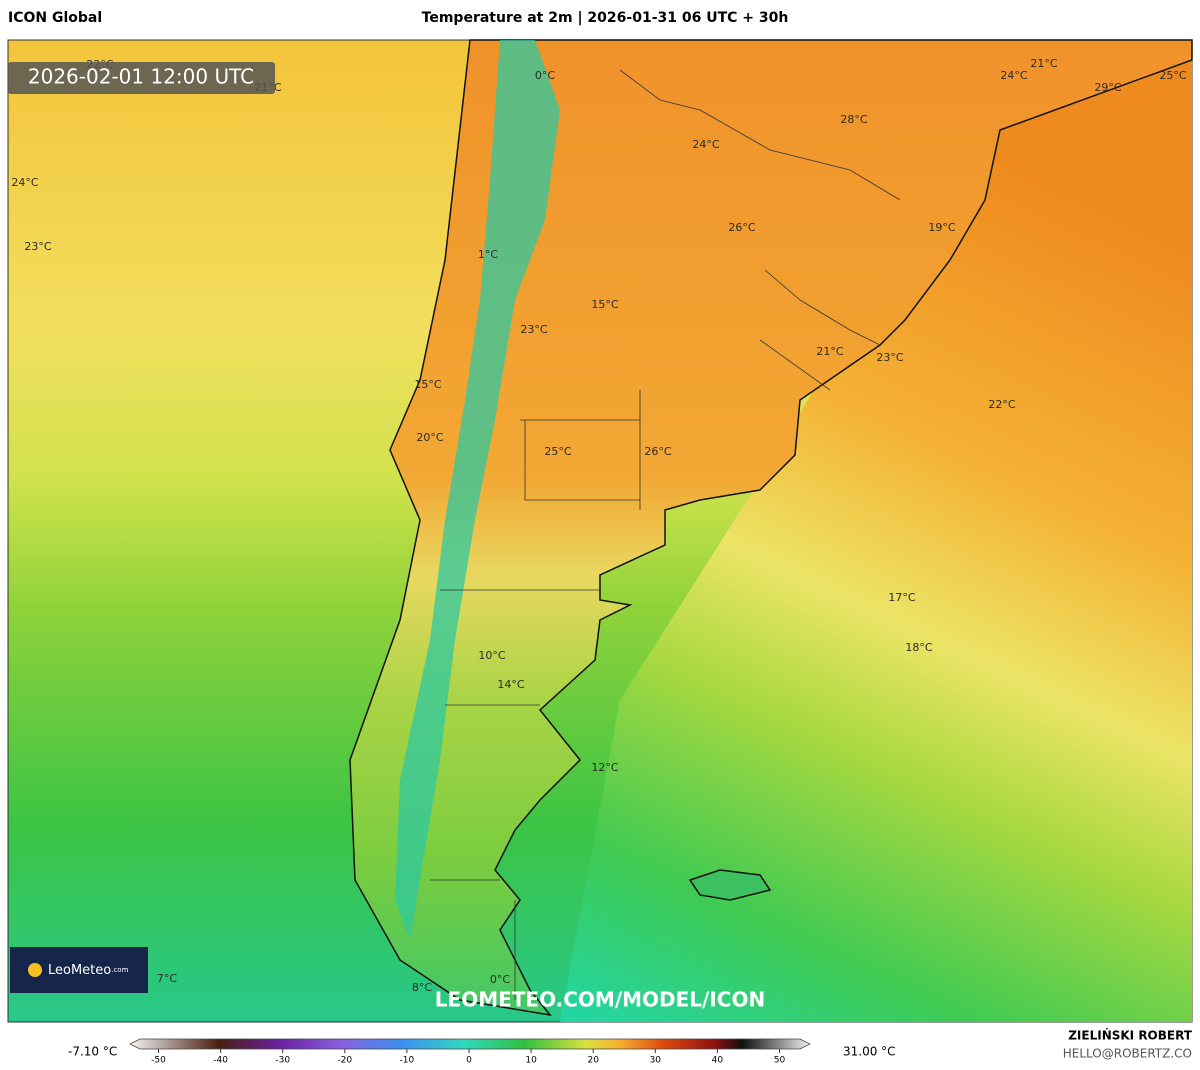 The height and width of the screenshot is (1070, 1200). What do you see at coordinates (477, 490) in the screenshot?
I see `andes` at bounding box center [477, 490].